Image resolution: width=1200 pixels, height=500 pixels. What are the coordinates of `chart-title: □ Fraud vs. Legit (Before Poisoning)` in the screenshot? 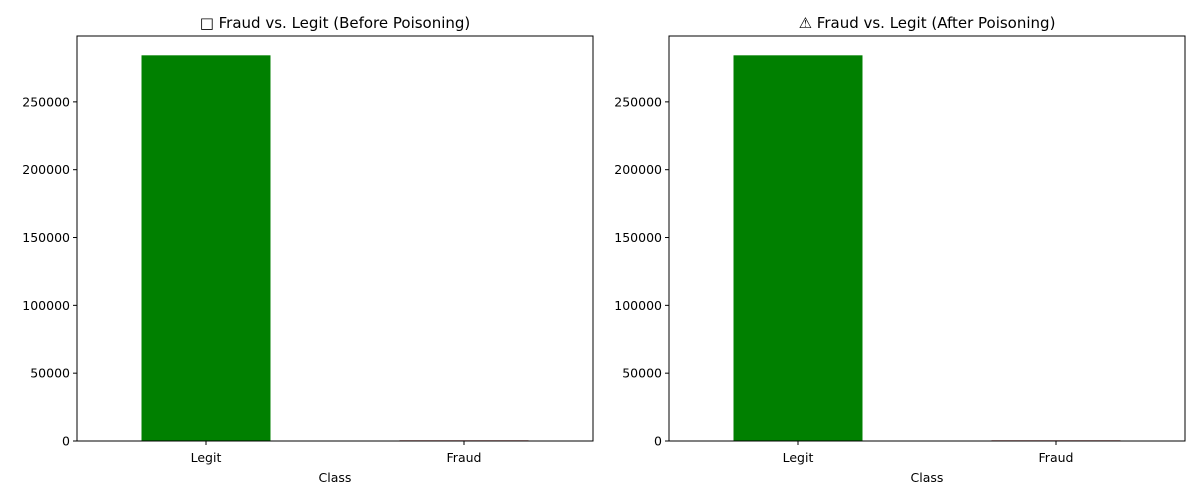 It's located at (335, 23).